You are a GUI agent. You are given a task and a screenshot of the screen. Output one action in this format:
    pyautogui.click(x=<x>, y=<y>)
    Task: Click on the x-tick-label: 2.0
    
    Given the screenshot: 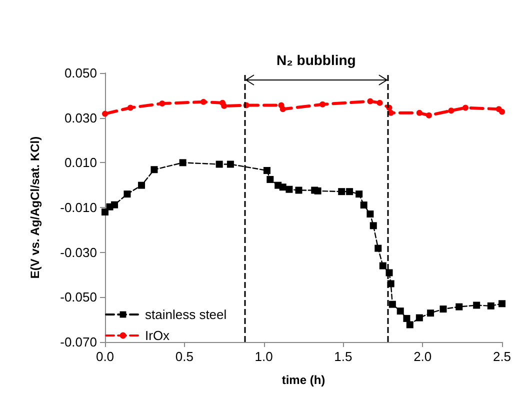 What is the action you would take?
    pyautogui.click(x=423, y=356)
    